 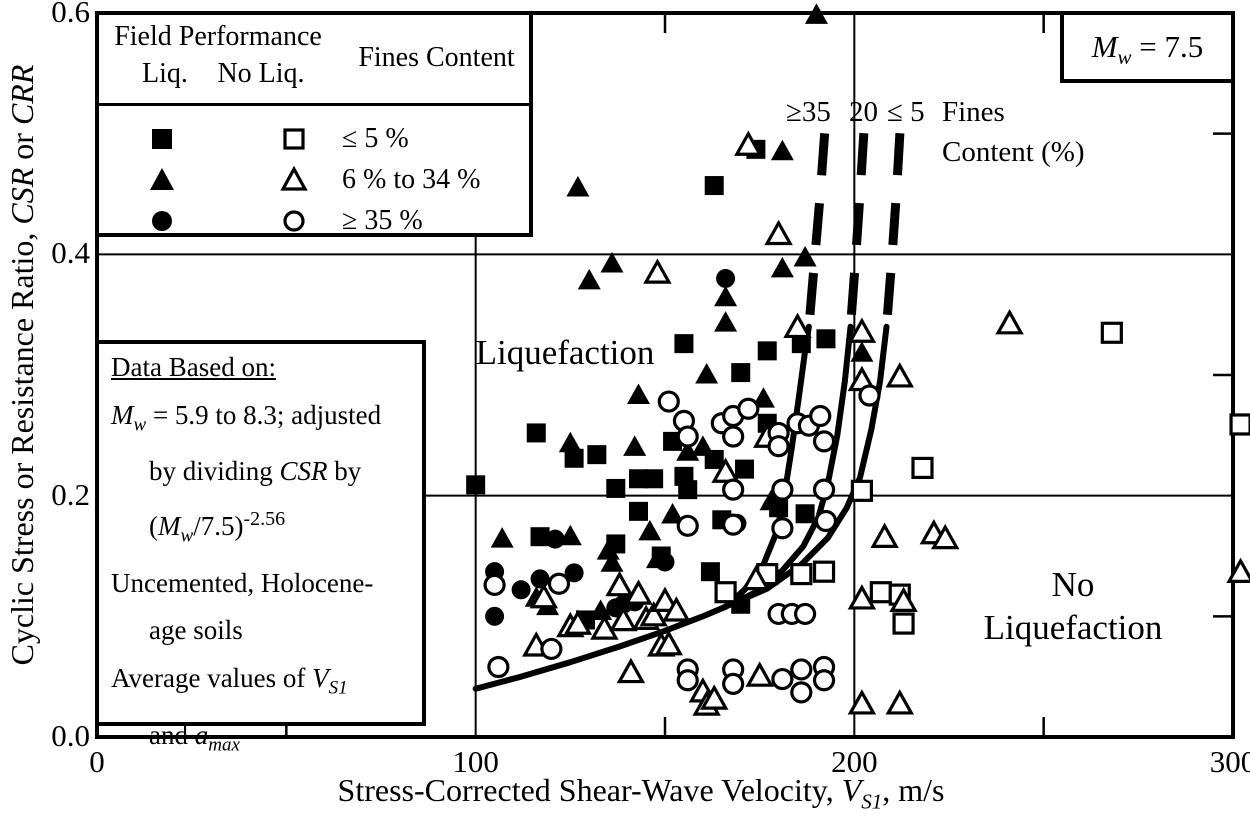 What do you see at coordinates (194, 737) in the screenshot?
I see `databox-average-line2: and amax` at bounding box center [194, 737].